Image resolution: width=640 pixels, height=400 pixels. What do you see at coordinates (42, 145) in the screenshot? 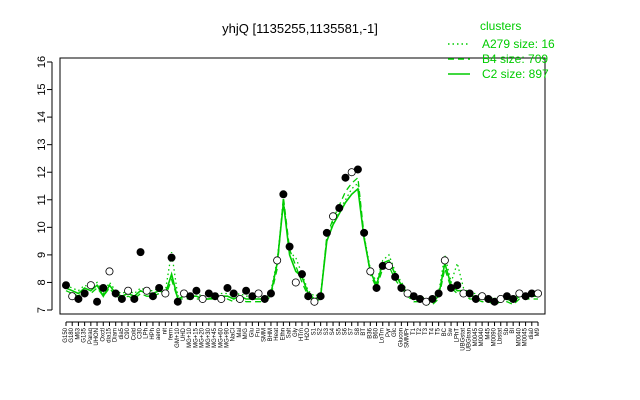
I see `y-tick-label: 13` at bounding box center [42, 145].